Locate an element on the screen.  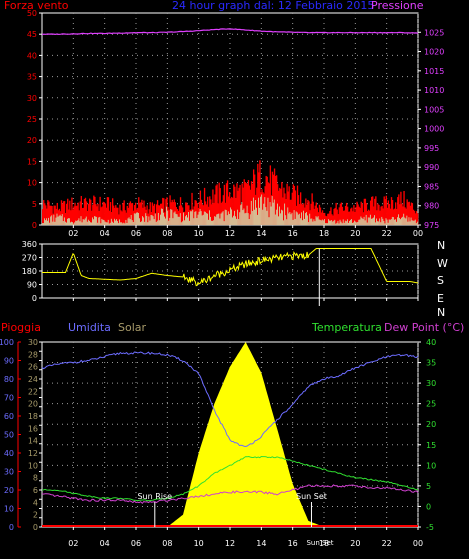
humidity-label: Umidita is located at coordinates (89, 327).